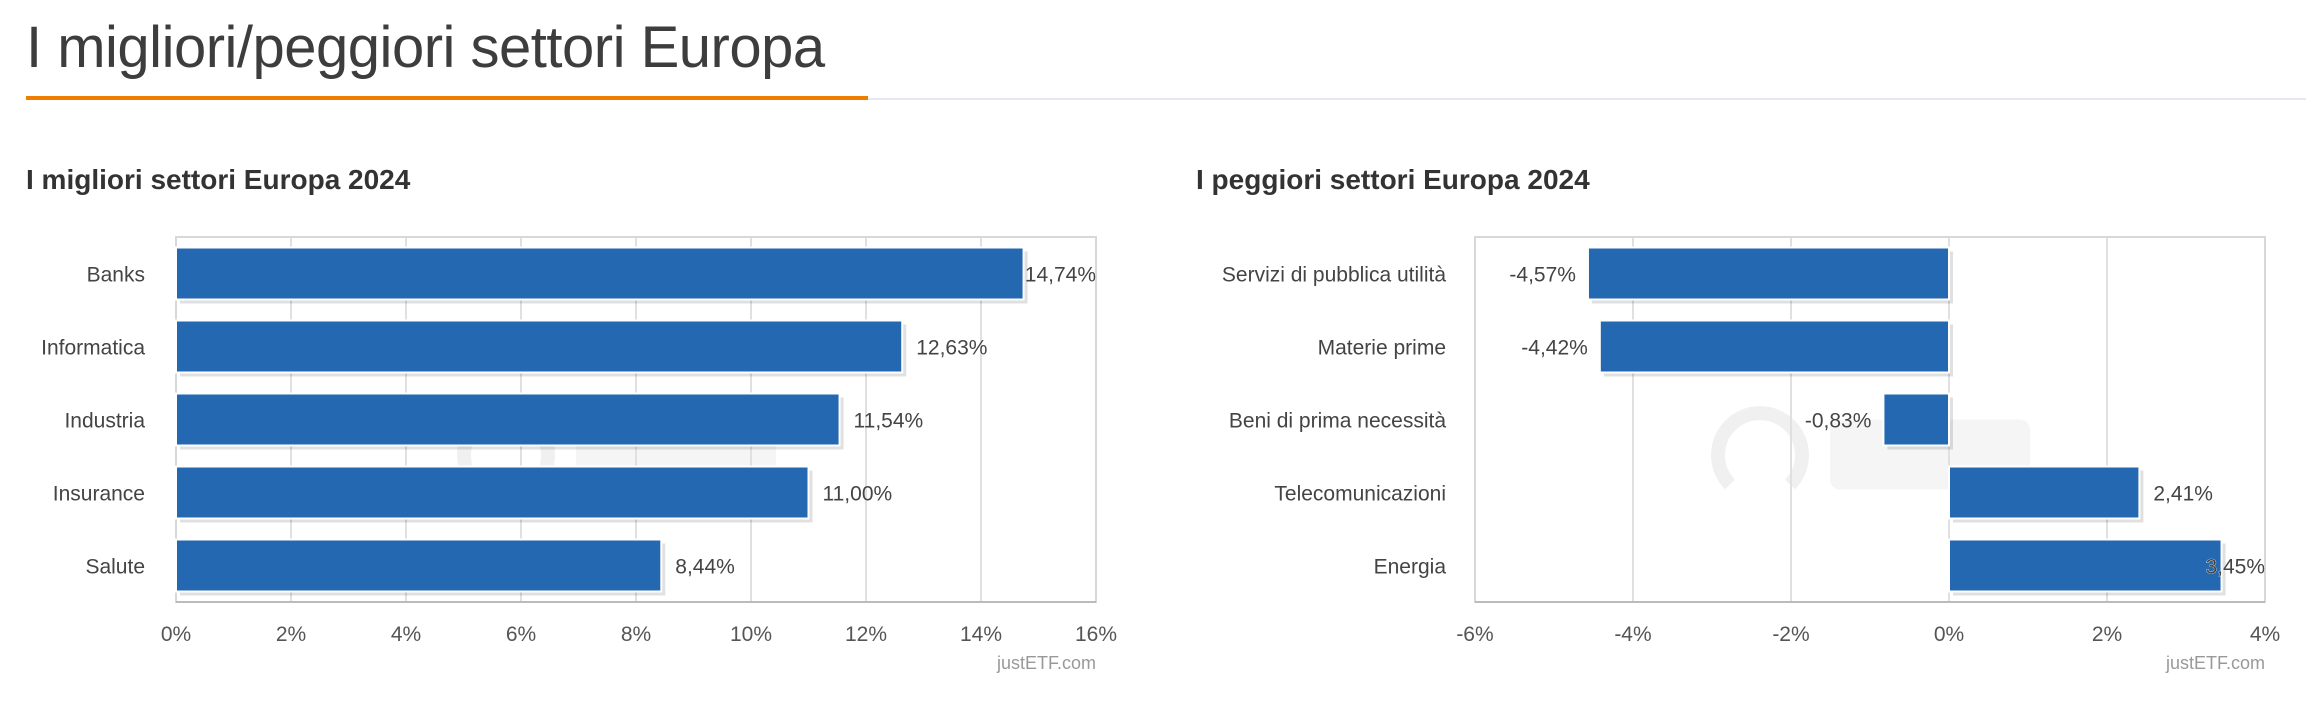 The image size is (2320, 724). I want to click on category-label: Salute, so click(115, 567).